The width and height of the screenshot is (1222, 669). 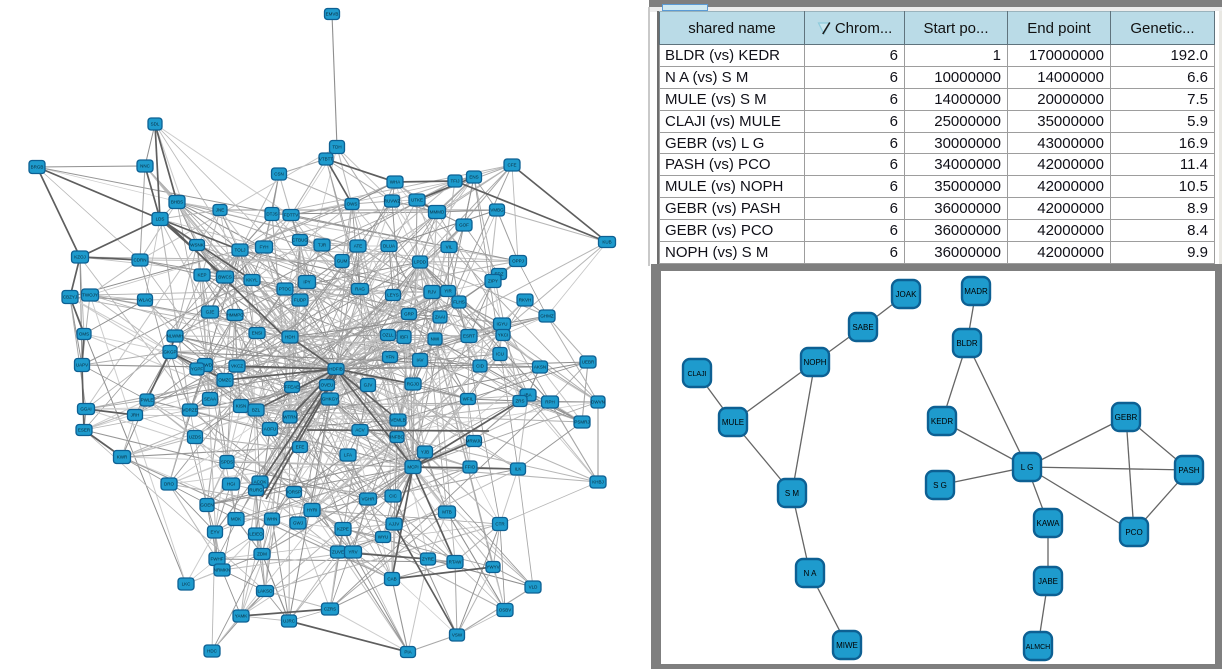 What do you see at coordinates (505, 610) in the screenshot?
I see `svg-text: OSBV` at bounding box center [505, 610].